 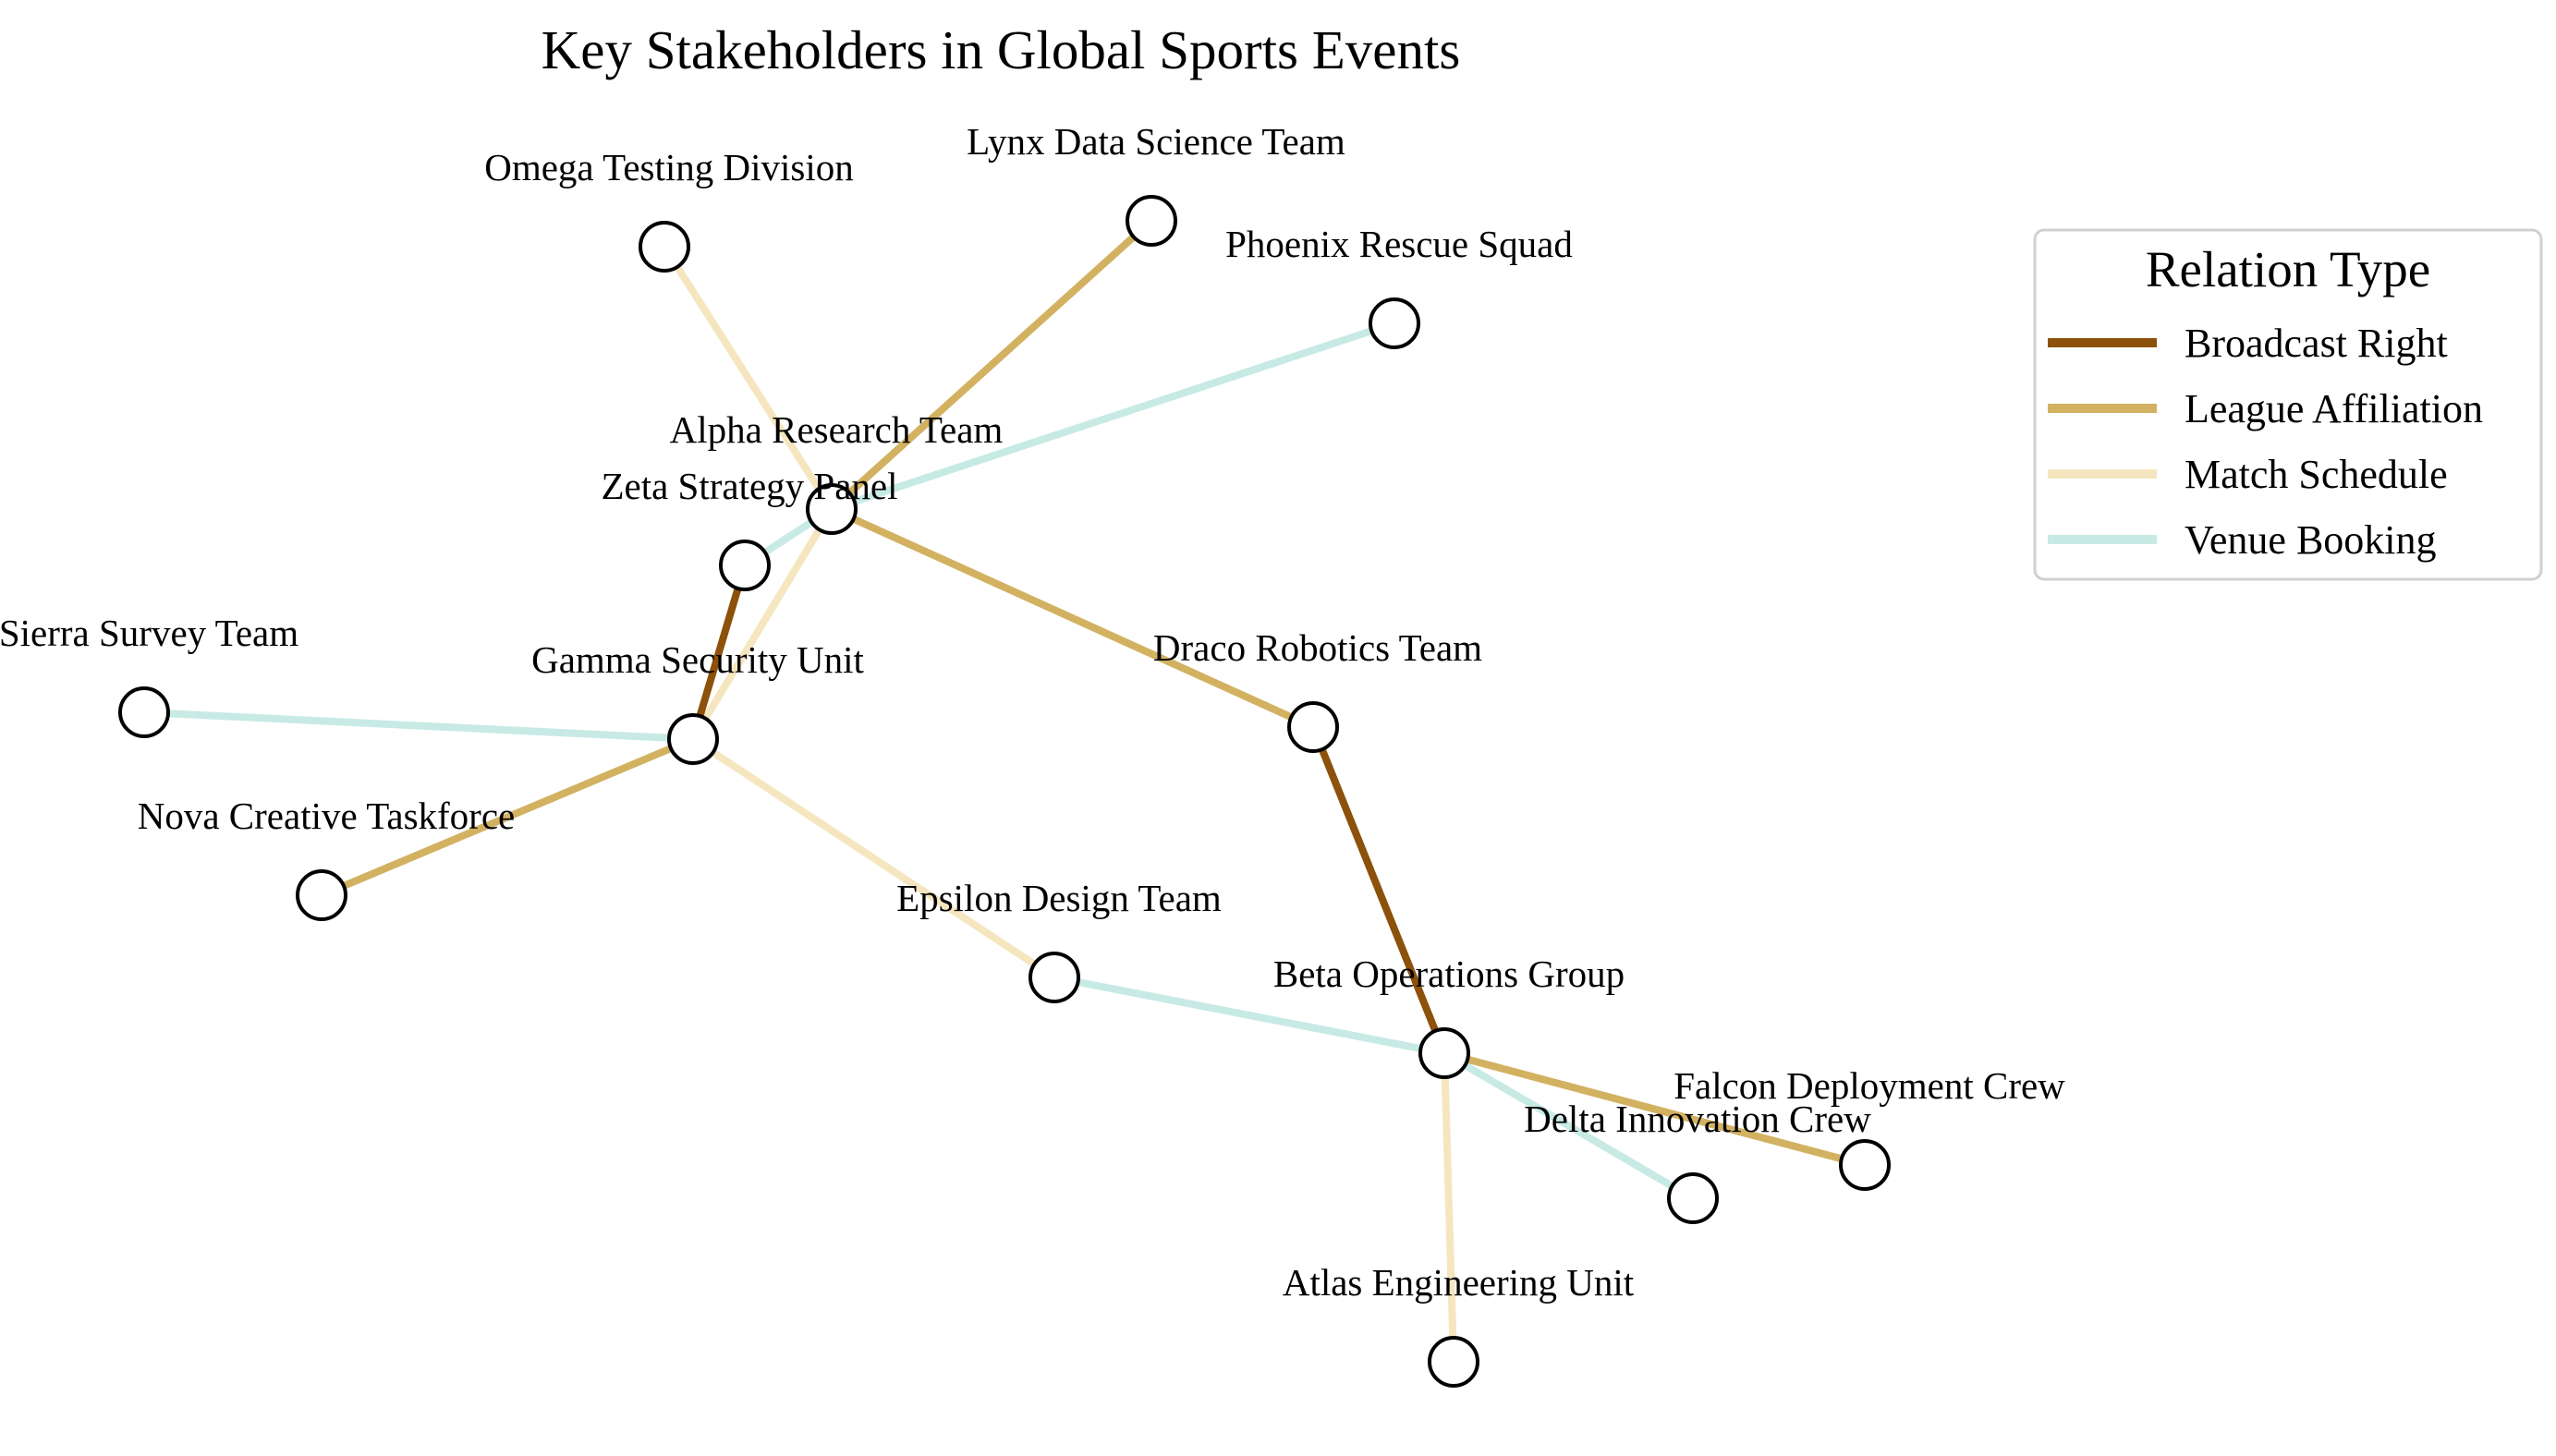 I want to click on node-omega, so click(x=664, y=247).